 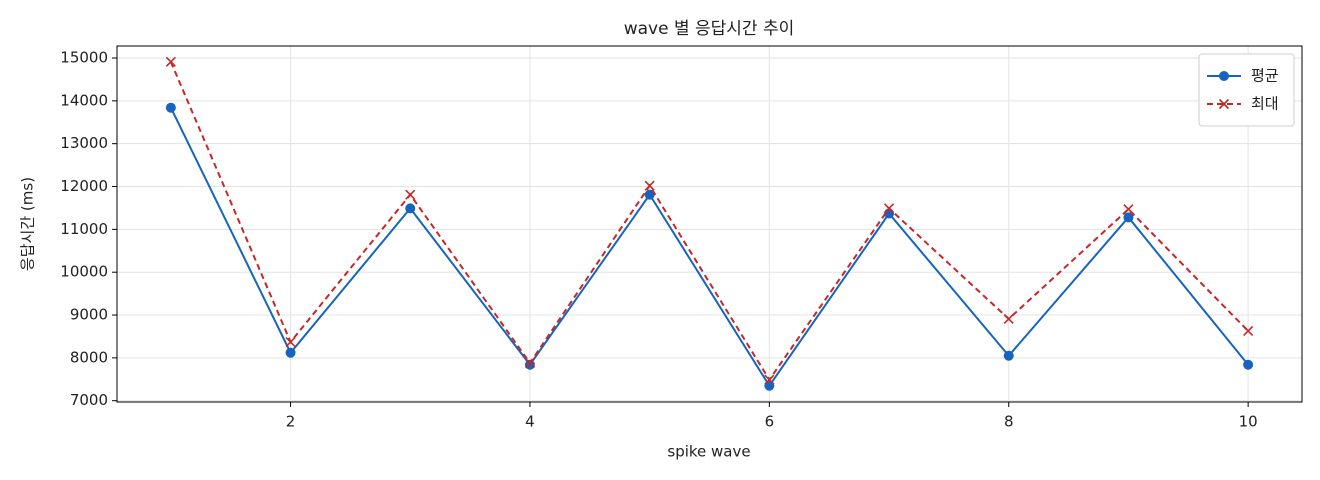 What do you see at coordinates (1246, 90) in the screenshot?
I see `legend-box` at bounding box center [1246, 90].